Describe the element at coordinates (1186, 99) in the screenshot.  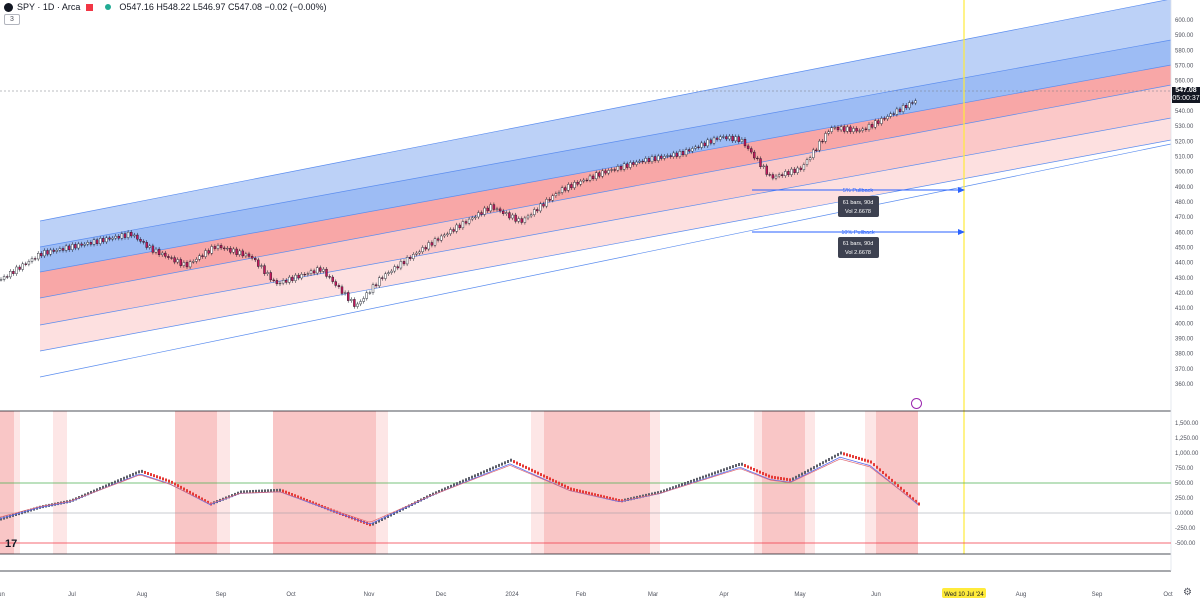
I see `countdown-tag: 05:00:37` at that location.